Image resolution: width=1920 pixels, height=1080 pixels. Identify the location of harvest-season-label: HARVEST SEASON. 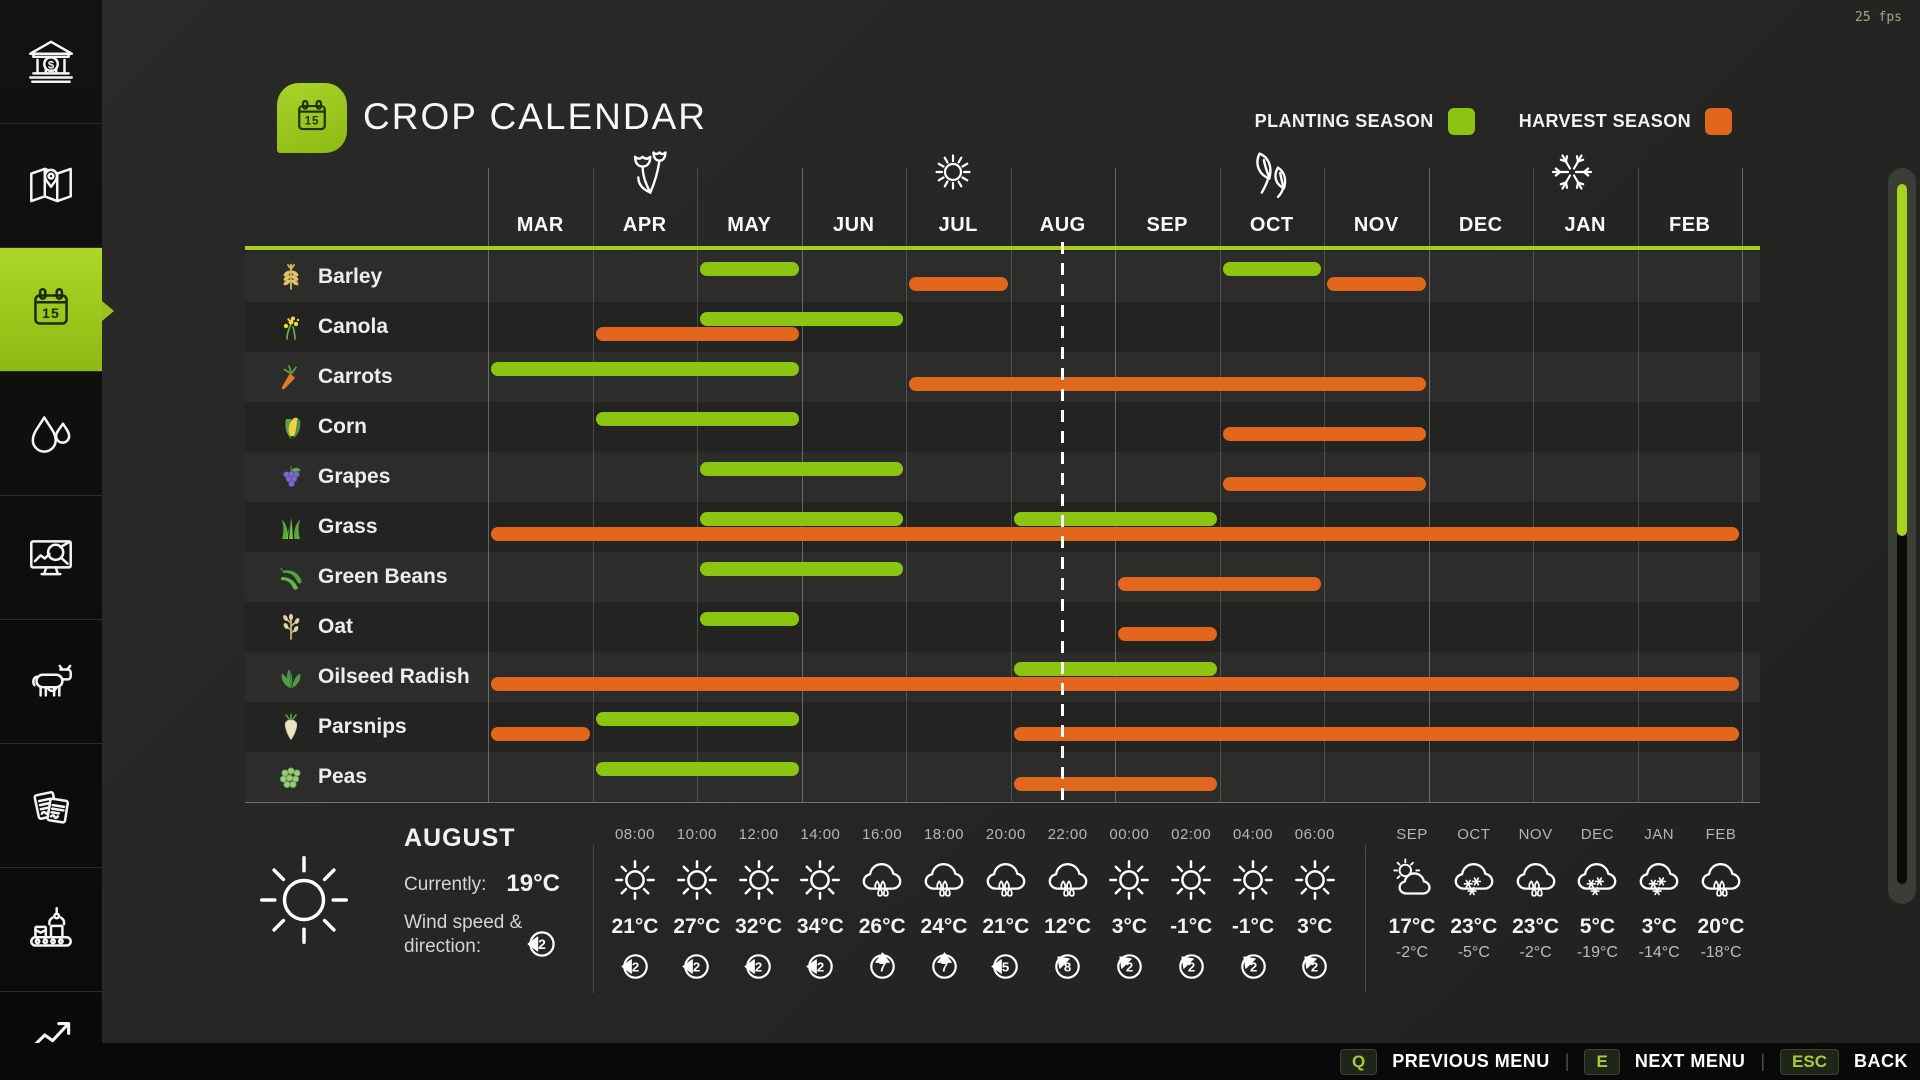
(1604, 121).